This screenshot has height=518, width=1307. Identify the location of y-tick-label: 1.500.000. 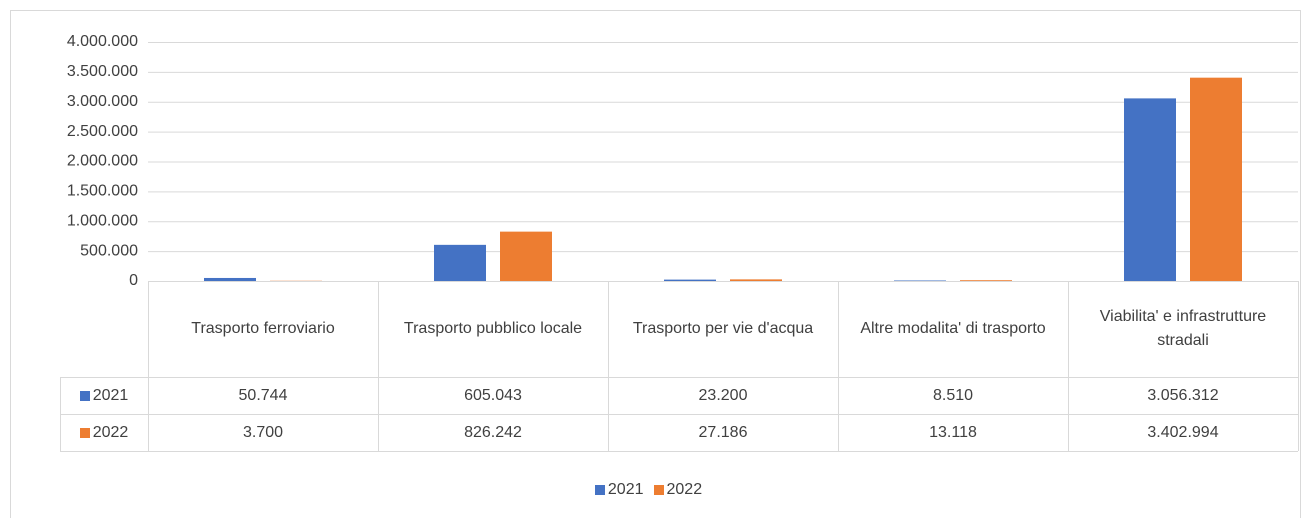
(102, 191).